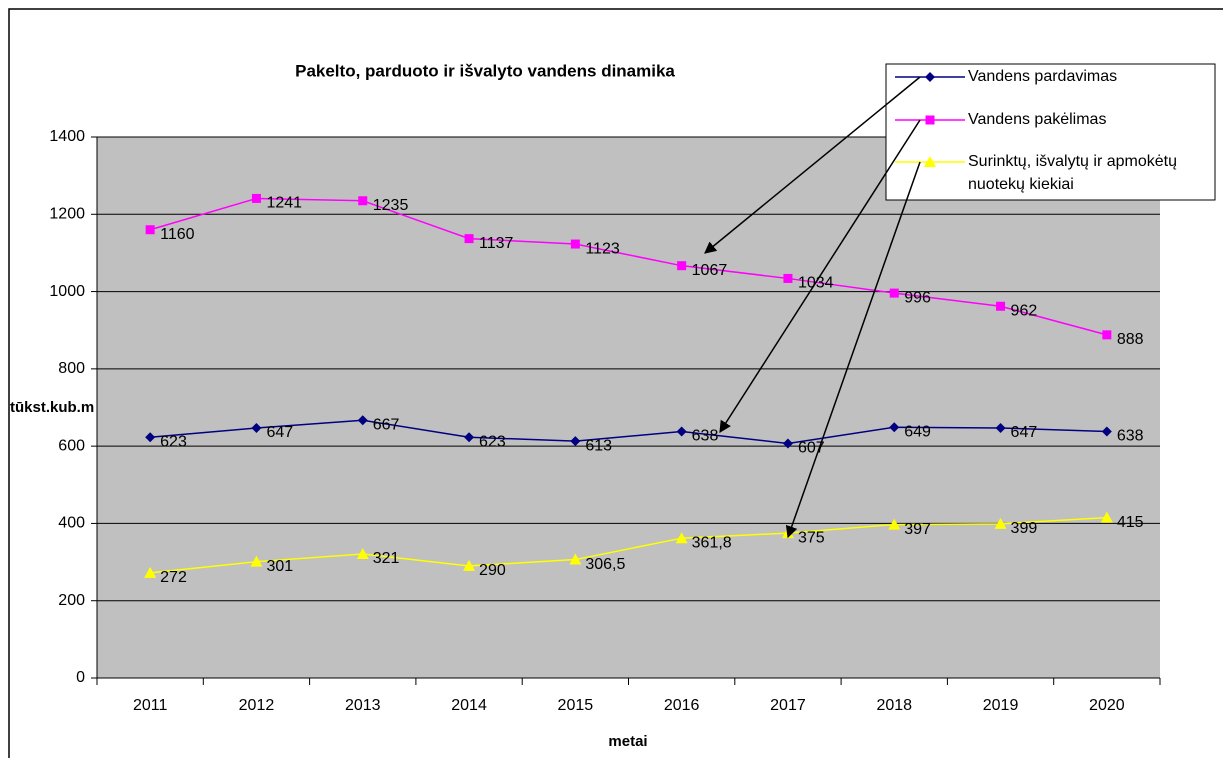 The image size is (1223, 758). What do you see at coordinates (1130, 339) in the screenshot?
I see `data-label: 888` at bounding box center [1130, 339].